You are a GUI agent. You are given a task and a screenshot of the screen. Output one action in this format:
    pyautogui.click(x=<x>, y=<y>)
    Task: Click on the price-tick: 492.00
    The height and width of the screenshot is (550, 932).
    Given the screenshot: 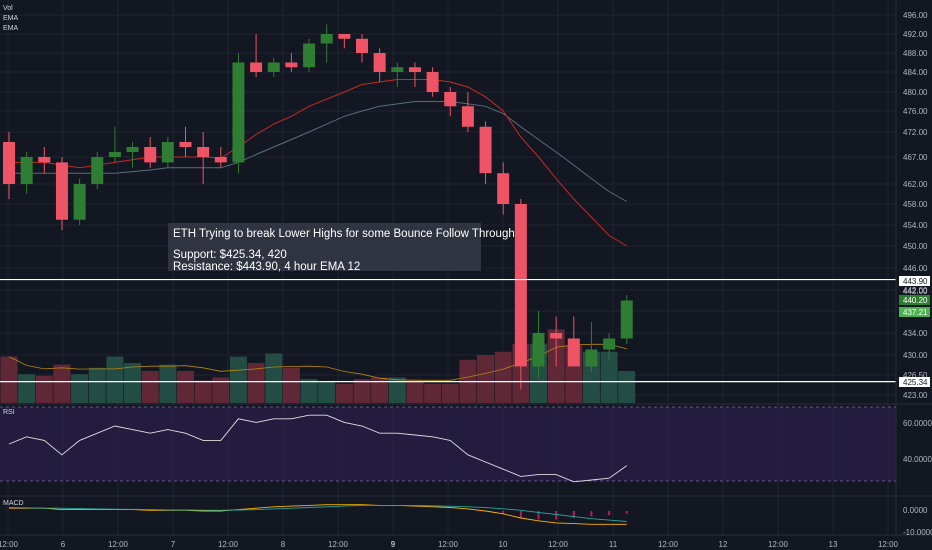 What is the action you would take?
    pyautogui.click(x=915, y=34)
    